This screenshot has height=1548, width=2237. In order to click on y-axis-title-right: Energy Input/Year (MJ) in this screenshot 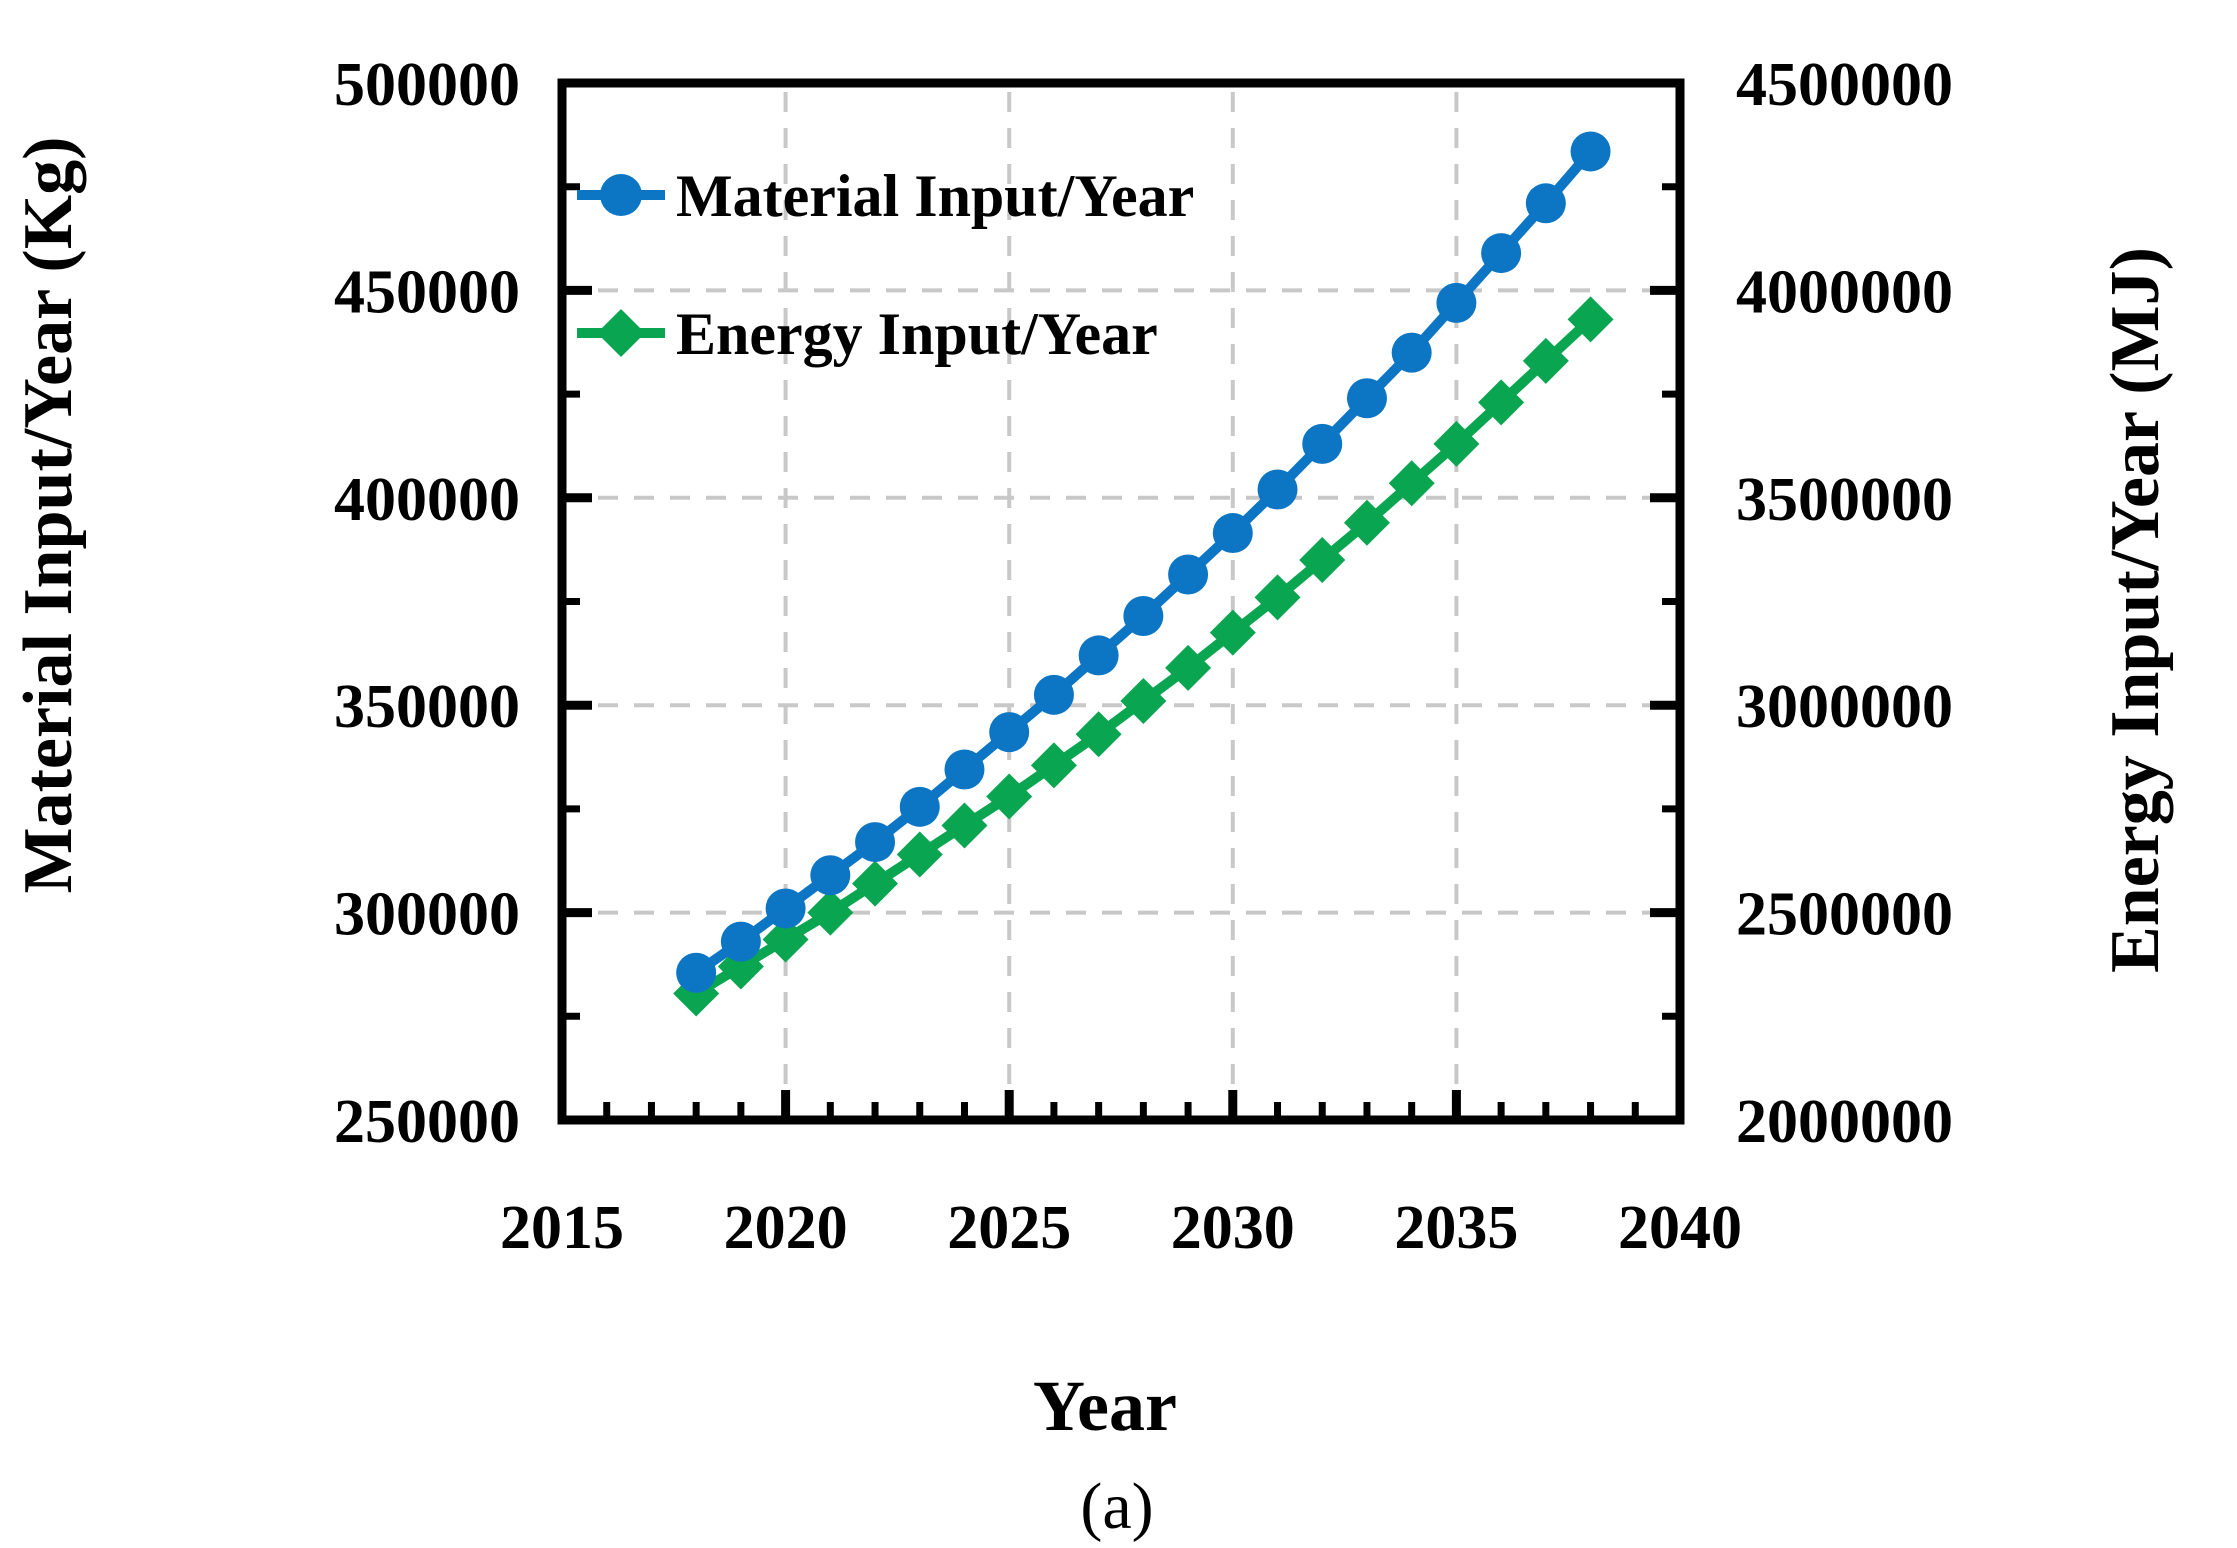, I will do `click(2135, 610)`.